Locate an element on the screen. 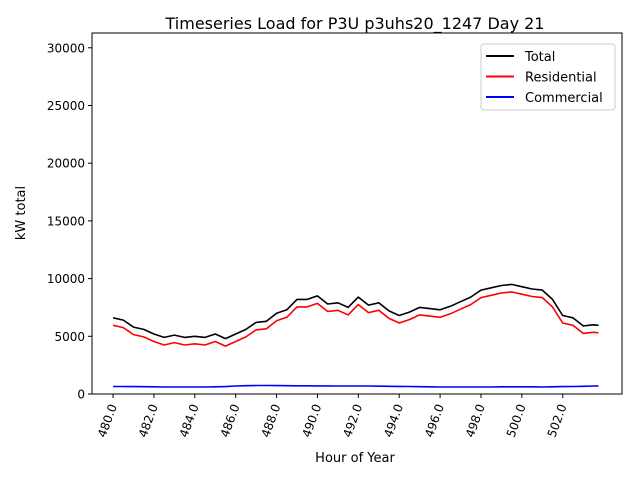 The image size is (640, 484). x-tick-label: 500.0 is located at coordinates (516, 420).